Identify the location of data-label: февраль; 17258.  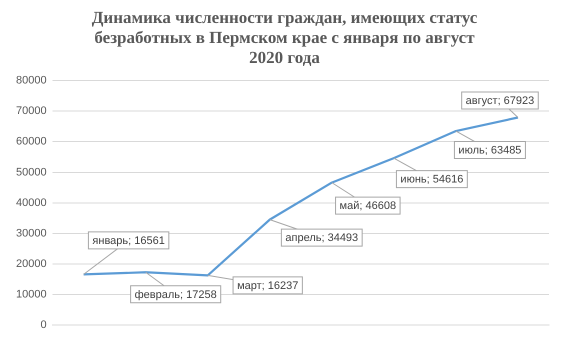
(175, 294).